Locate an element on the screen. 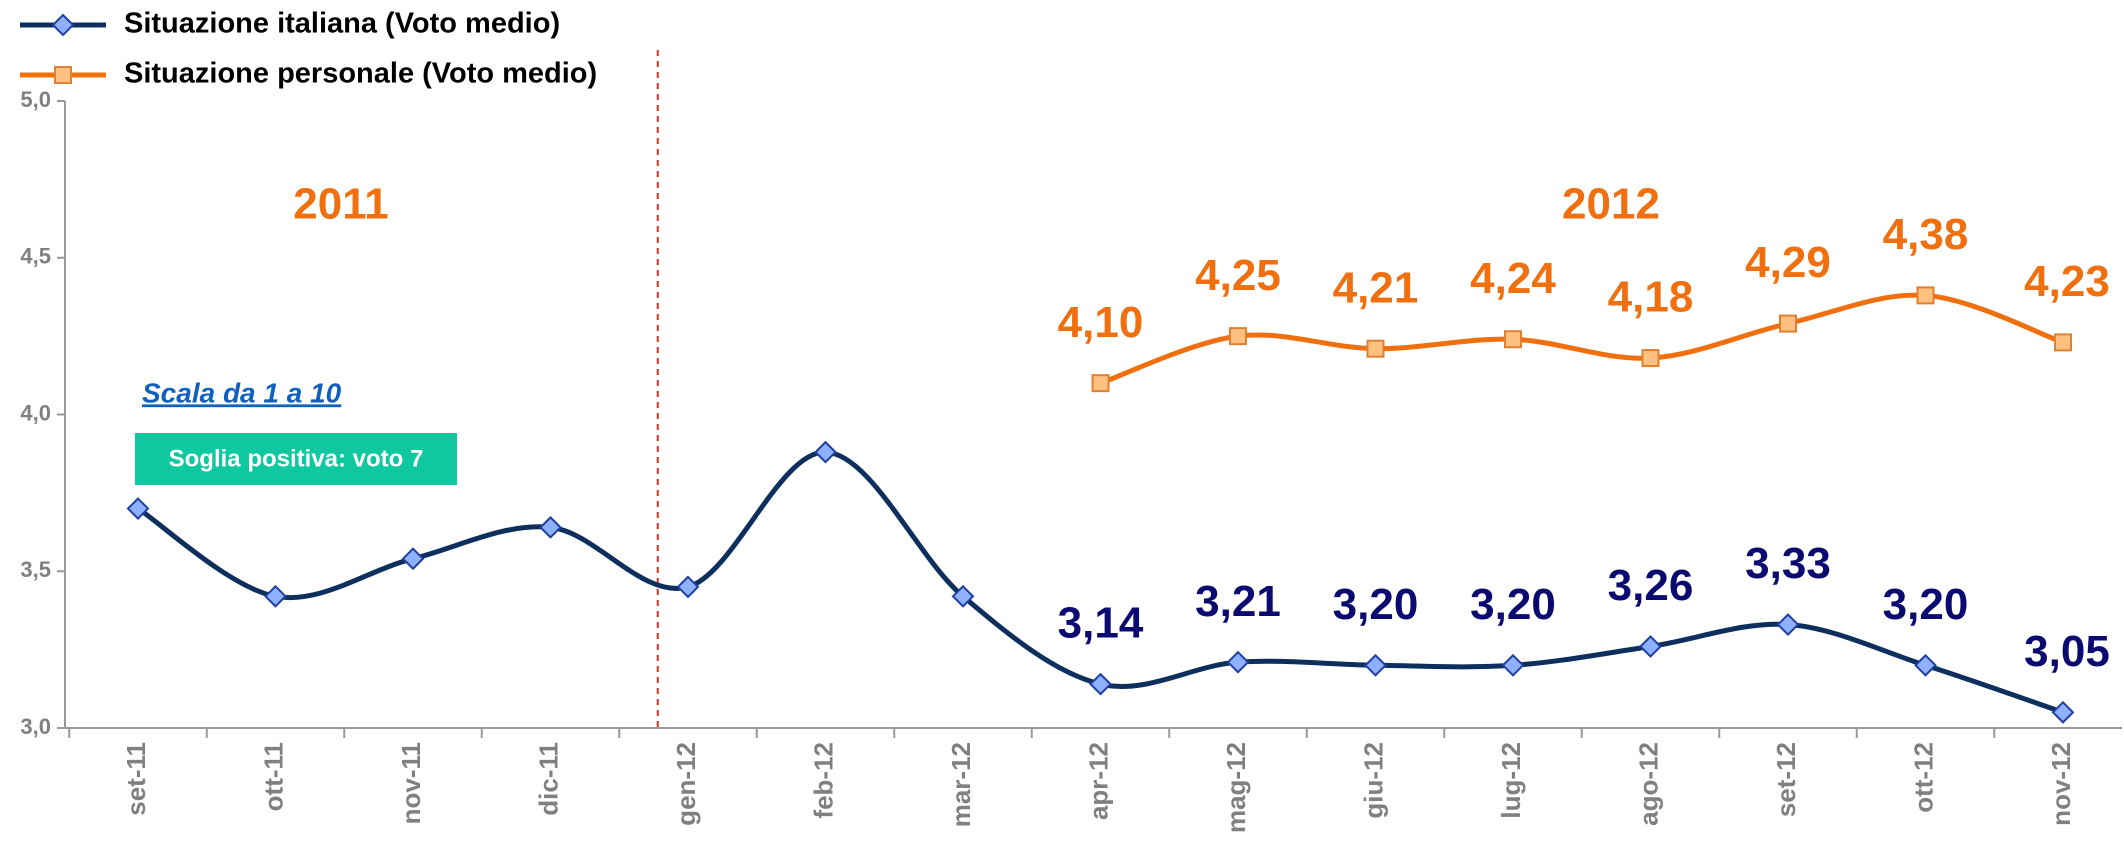 This screenshot has height=848, width=2124. value-label: 4,18 is located at coordinates (1651, 297).